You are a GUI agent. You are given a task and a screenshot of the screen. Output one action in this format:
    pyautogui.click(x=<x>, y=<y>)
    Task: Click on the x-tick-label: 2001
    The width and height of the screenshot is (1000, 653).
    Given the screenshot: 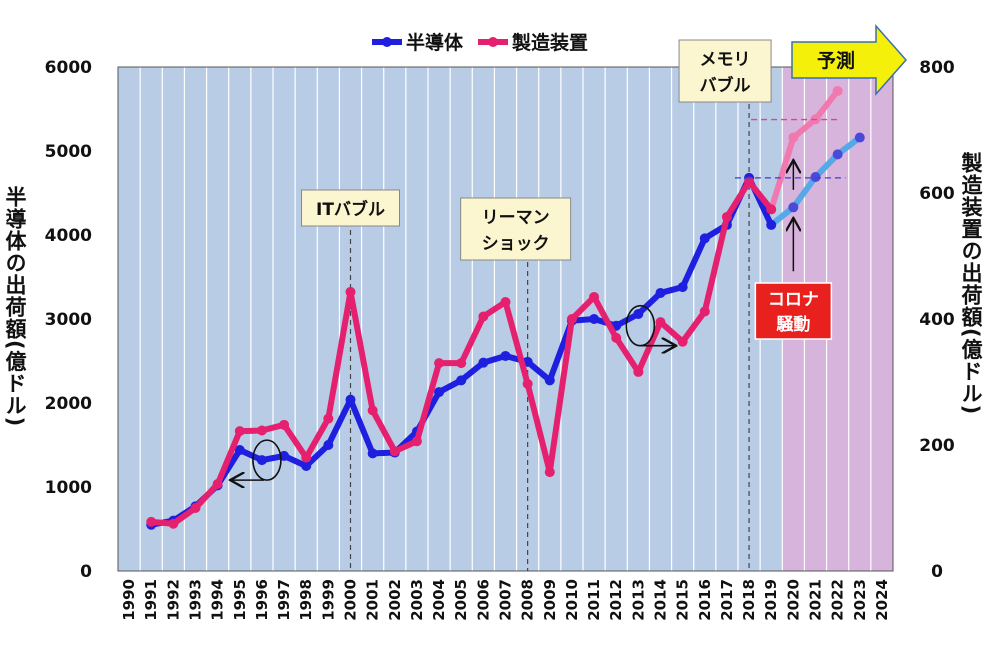 What is the action you would take?
    pyautogui.click(x=373, y=600)
    